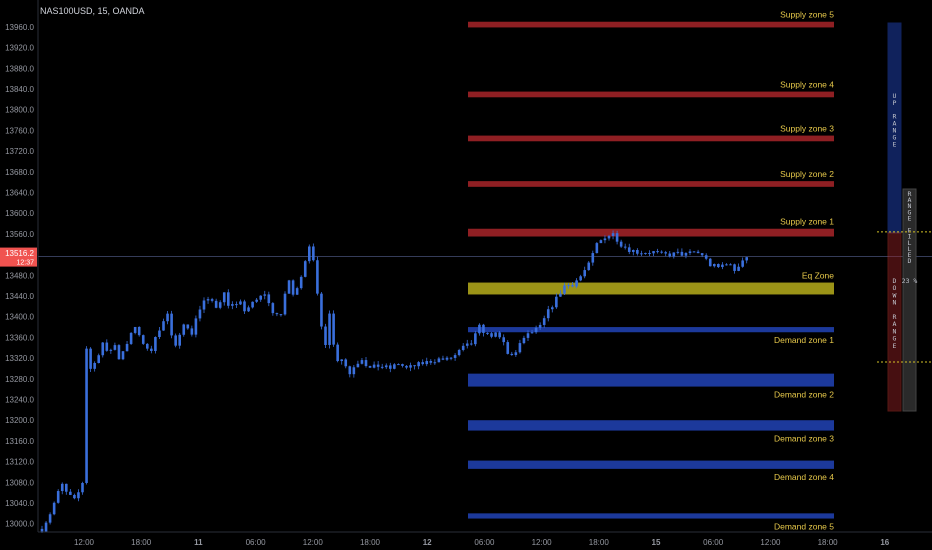  I want to click on up-range-bar, so click(894, 128).